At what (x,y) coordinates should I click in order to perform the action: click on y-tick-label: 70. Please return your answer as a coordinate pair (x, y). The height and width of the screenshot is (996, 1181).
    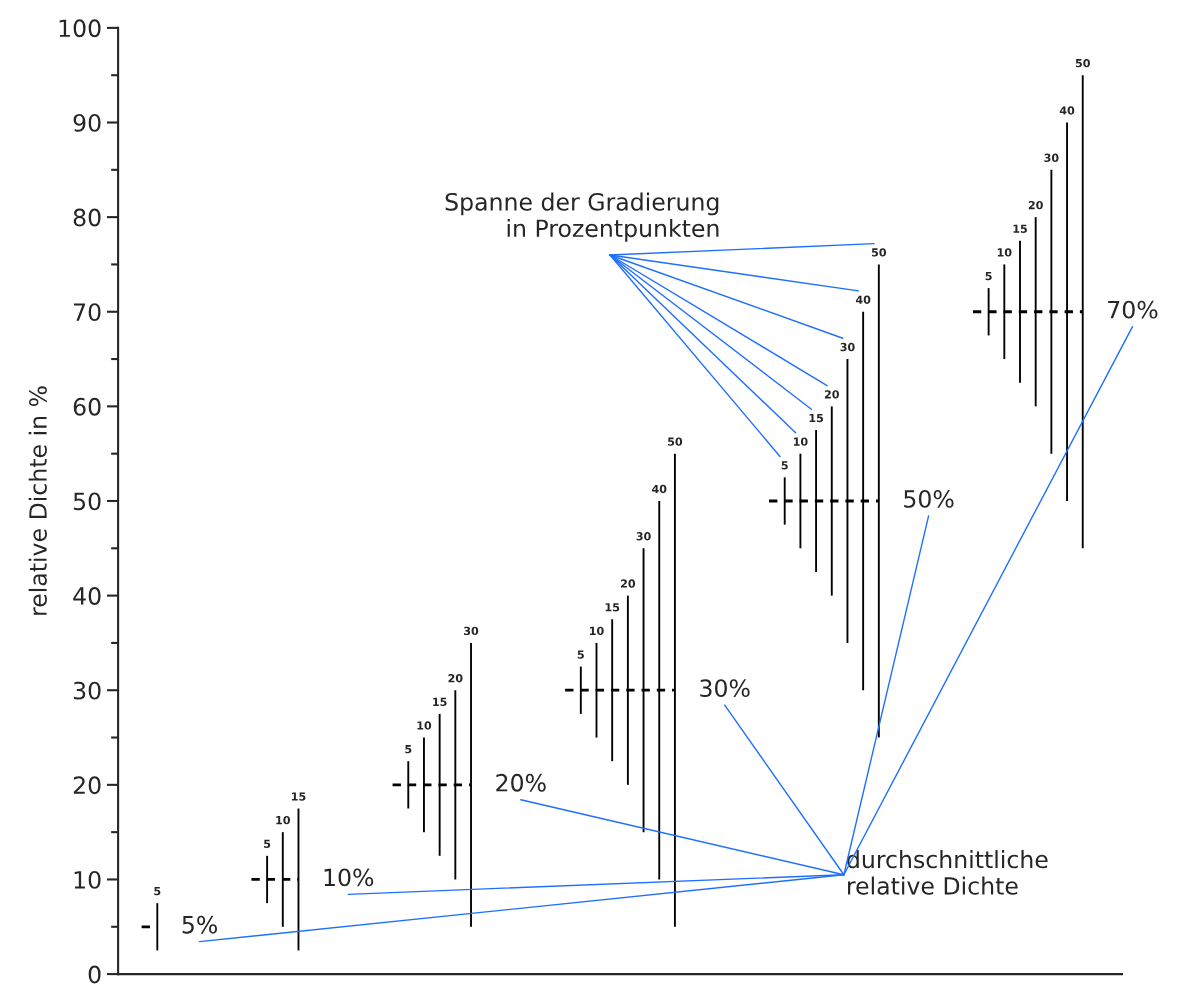
    Looking at the image, I should click on (87, 312).